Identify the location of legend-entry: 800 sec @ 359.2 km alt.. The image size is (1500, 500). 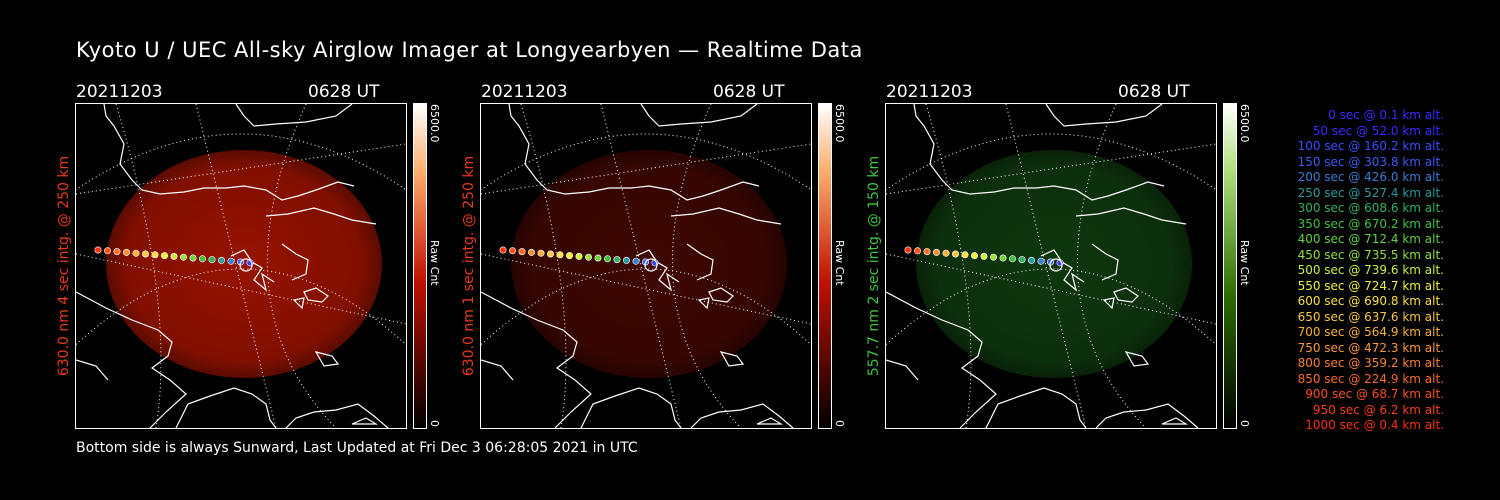
(1370, 363).